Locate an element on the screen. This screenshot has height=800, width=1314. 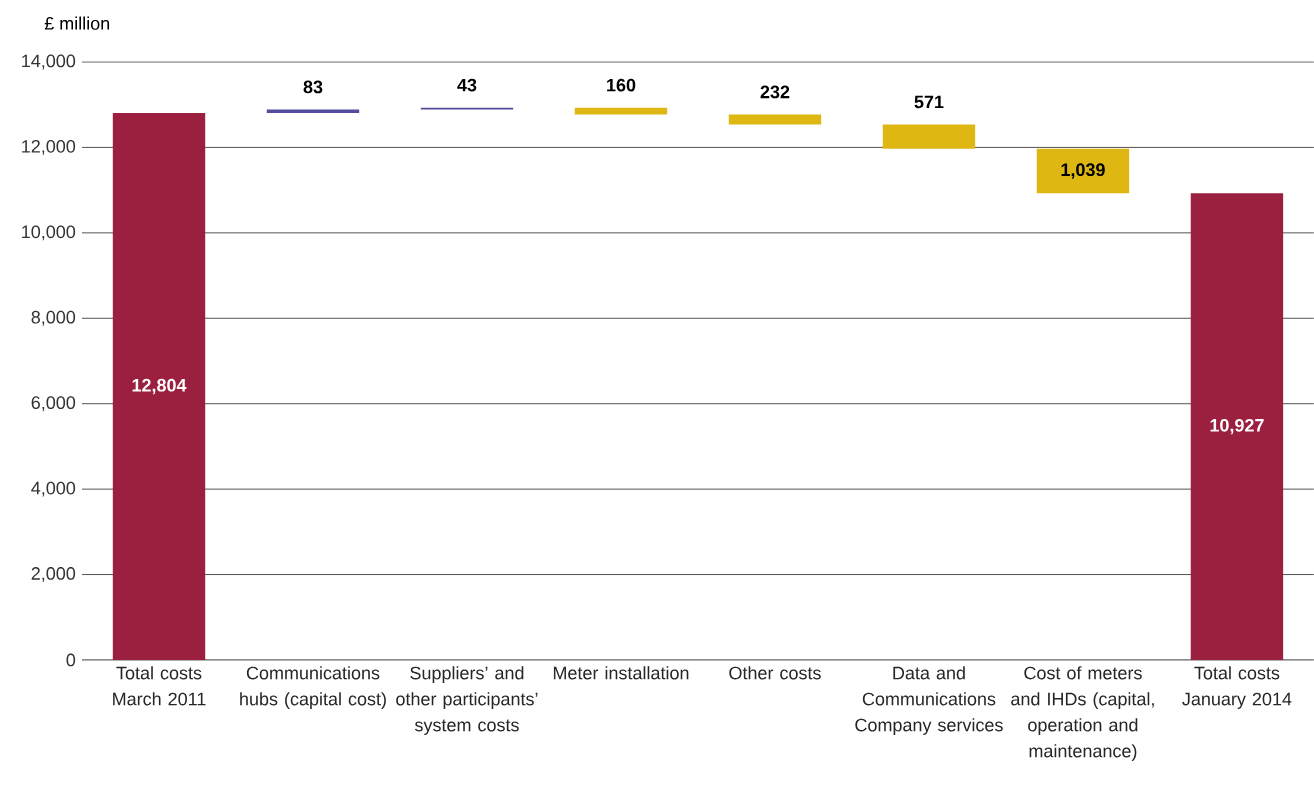
data-label: 12,804 is located at coordinates (159, 386).